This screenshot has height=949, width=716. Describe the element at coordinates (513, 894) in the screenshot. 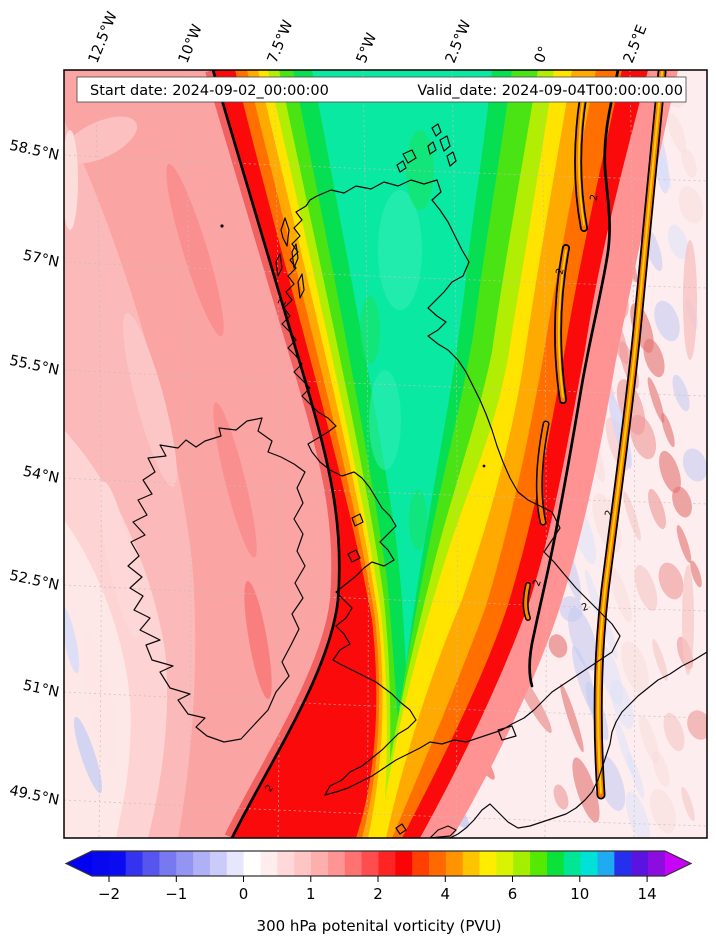

I see `colorbar-tick-label: 6` at that location.